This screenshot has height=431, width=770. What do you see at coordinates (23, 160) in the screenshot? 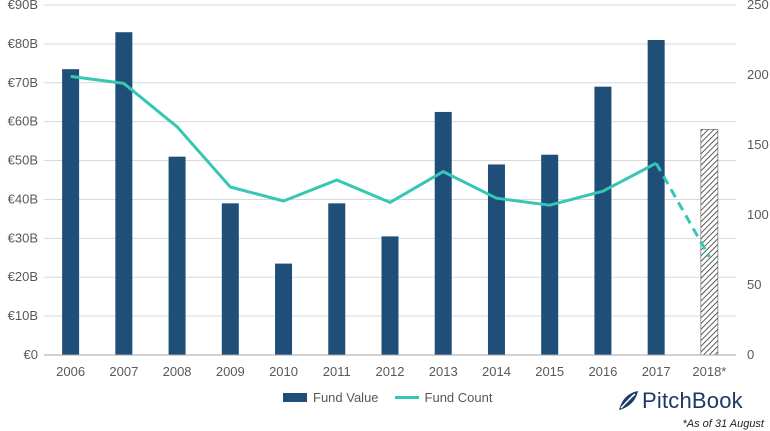
I see `left-axis-tick-label: €50B` at bounding box center [23, 160].